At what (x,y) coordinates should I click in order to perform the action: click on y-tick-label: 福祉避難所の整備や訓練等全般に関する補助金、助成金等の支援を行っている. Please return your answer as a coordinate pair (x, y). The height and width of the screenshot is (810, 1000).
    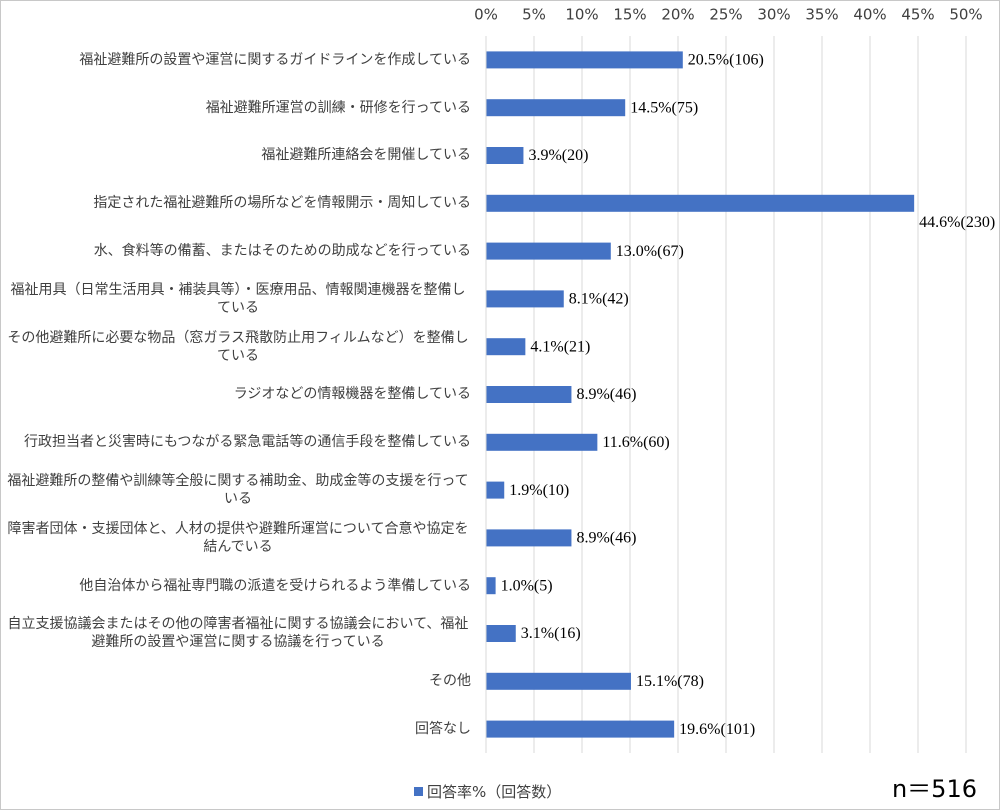
    Looking at the image, I should click on (238, 490).